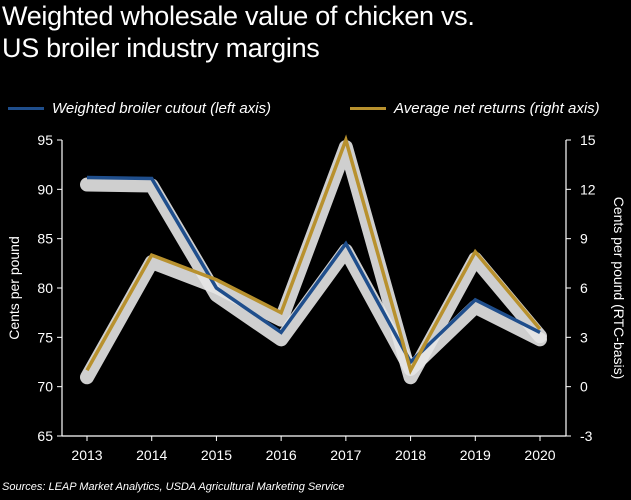 The height and width of the screenshot is (500, 631). I want to click on legend-label-returns: Average net returns (right axis), so click(497, 108).